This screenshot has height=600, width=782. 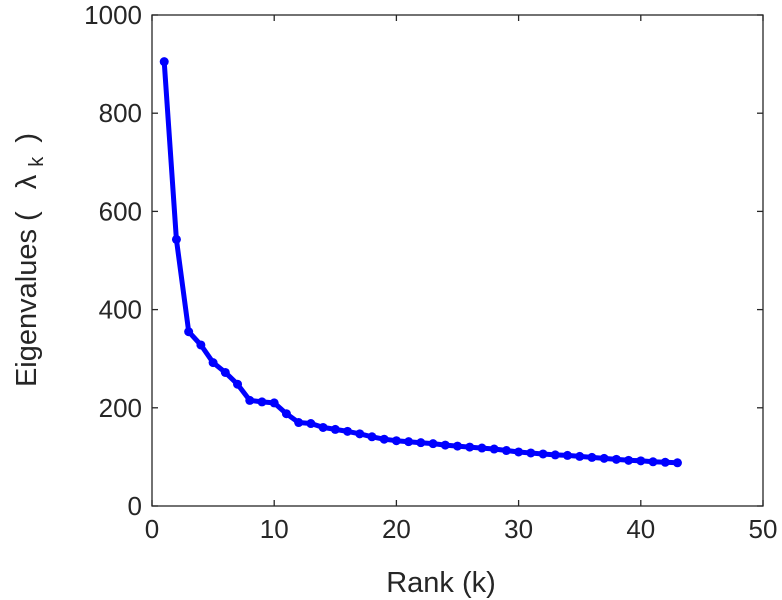 I want to click on y-axis-title-prefix: Eigenvalues (, so click(x=27, y=299).